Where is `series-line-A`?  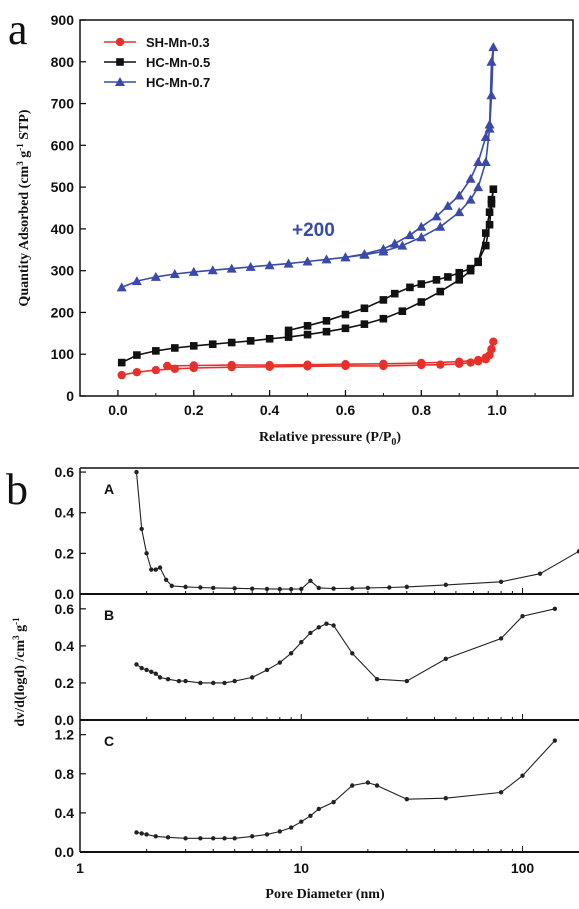
series-line-A is located at coordinates (357, 531).